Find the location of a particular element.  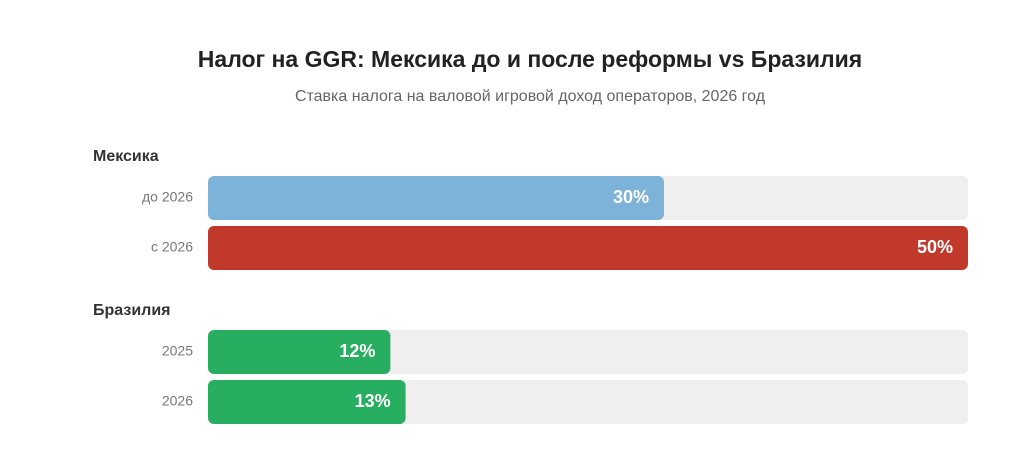

value-label: 13% is located at coordinates (373, 401).